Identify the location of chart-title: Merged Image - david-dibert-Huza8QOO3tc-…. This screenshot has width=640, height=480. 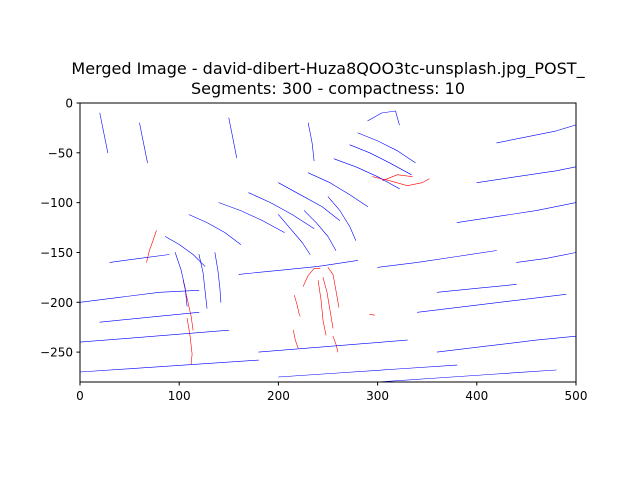
(328, 68).